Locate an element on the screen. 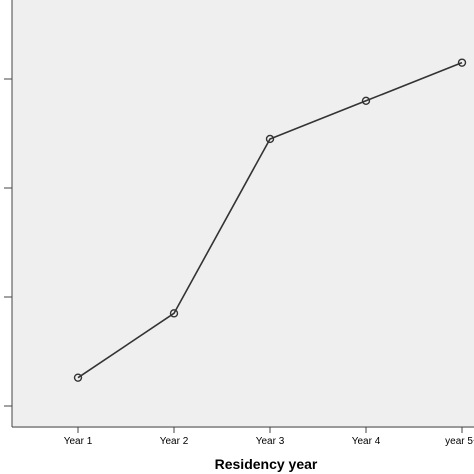 This screenshot has width=474, height=474. y-axis-ticks is located at coordinates (8, 242).